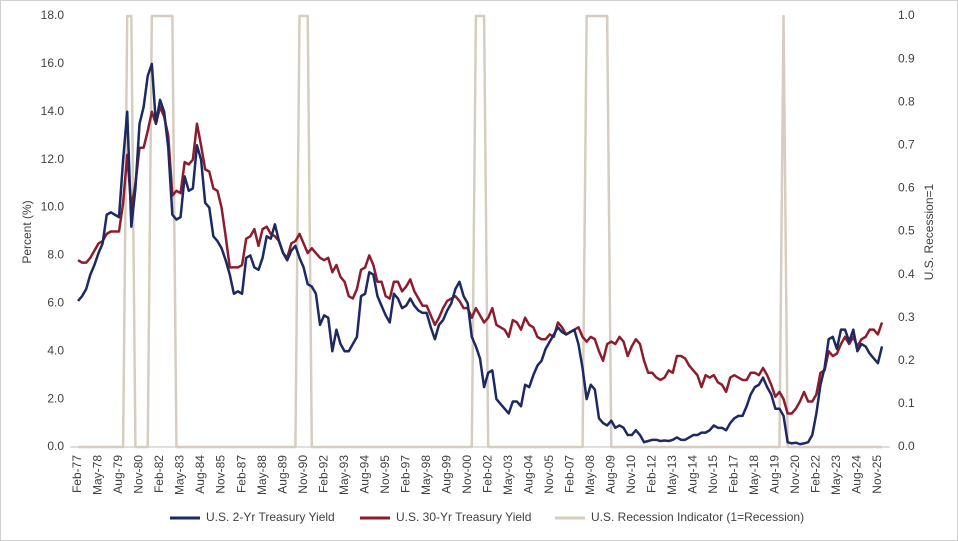 The height and width of the screenshot is (541, 958). What do you see at coordinates (549, 474) in the screenshot?
I see `x-tick-label: Nov-05` at bounding box center [549, 474].